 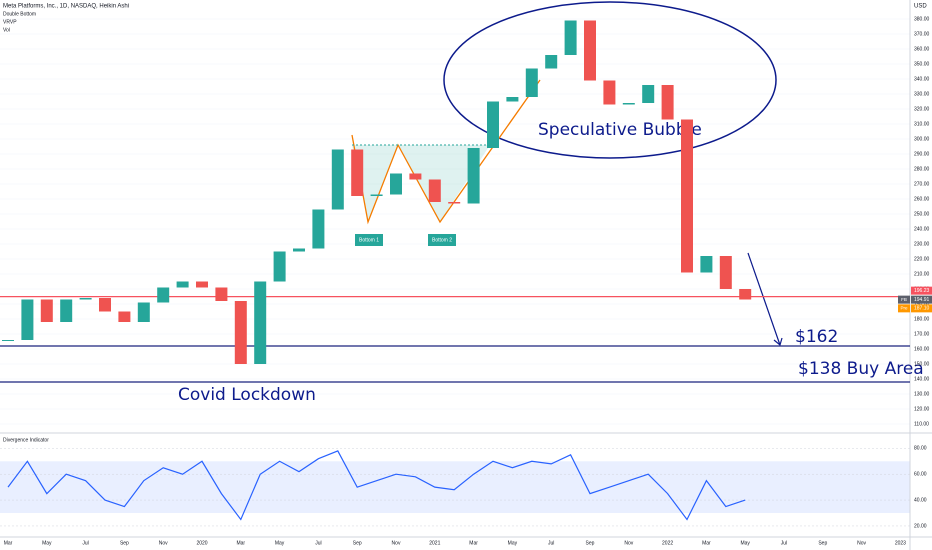 I want to click on y-tick-label: 220.00, so click(x=922, y=259).